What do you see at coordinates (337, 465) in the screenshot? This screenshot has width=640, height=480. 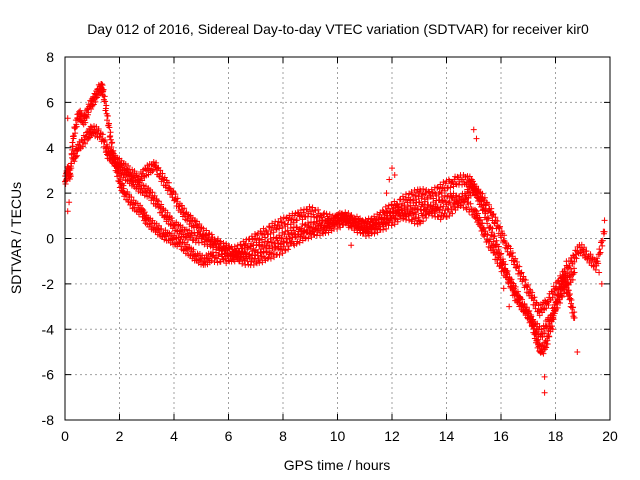 I see `x-axis-label: GPS time / hours` at bounding box center [337, 465].